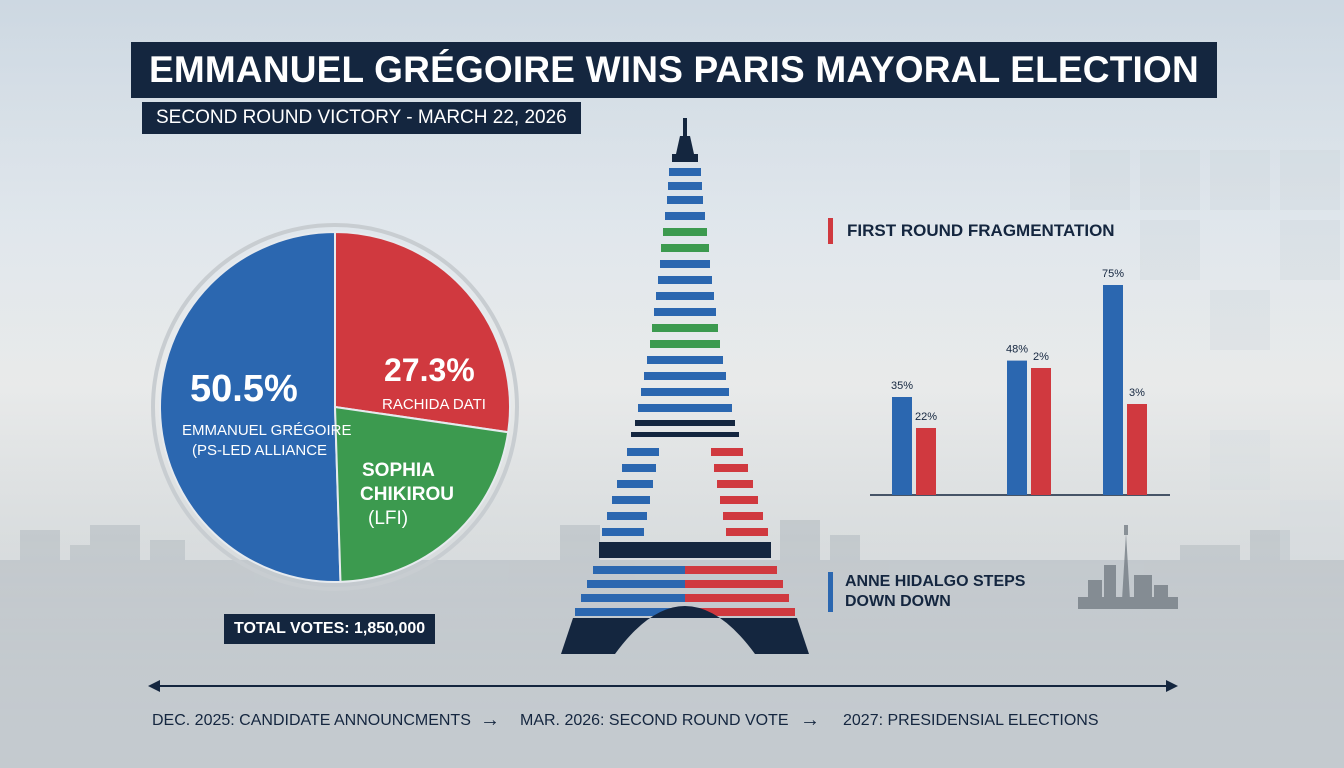 Image resolution: width=1344 pixels, height=768 pixels. What do you see at coordinates (654, 720) in the screenshot?
I see `timeline-event-mar-2026: MAR. 2026: SECOND ROUND VOTE` at bounding box center [654, 720].